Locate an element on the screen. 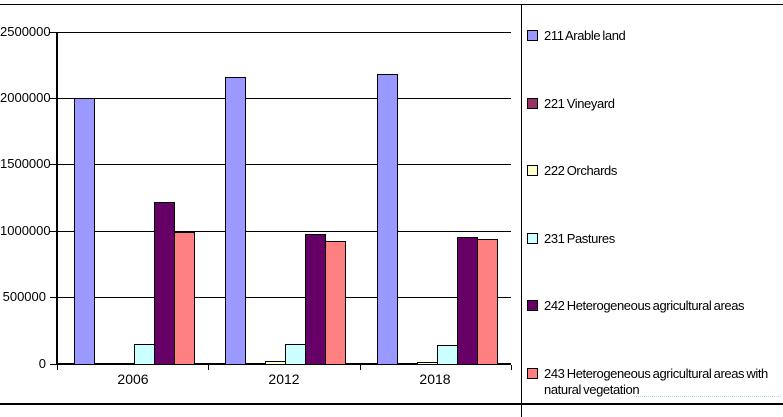 The height and width of the screenshot is (417, 783). legend-item: 231 Pastures is located at coordinates (654, 239).